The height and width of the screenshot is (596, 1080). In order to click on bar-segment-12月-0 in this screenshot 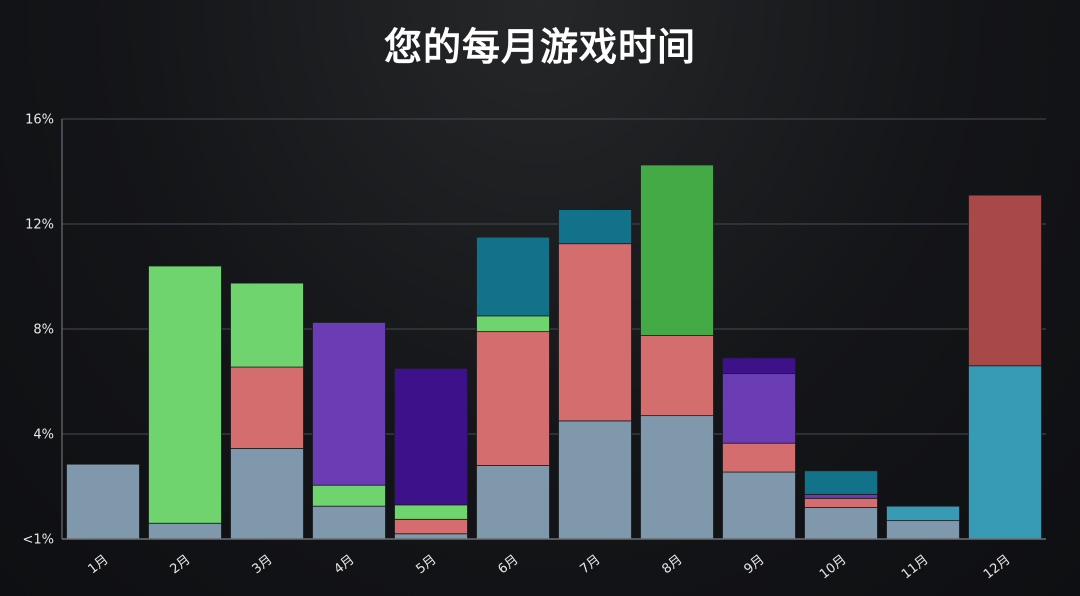, I will do `click(1005, 452)`.